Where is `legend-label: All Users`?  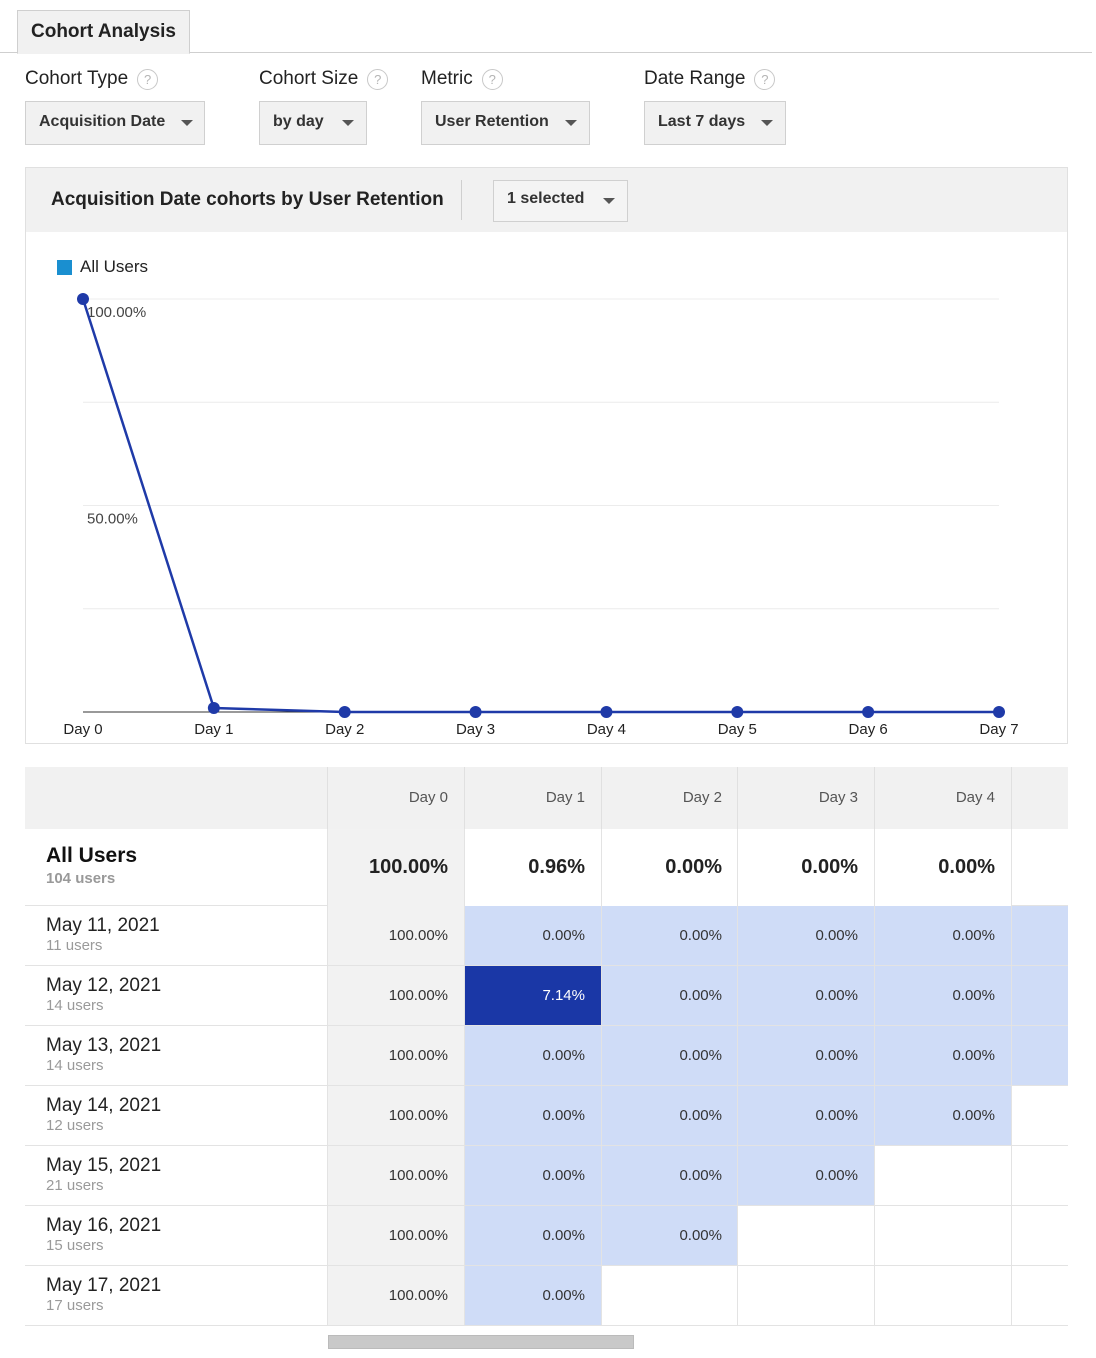
legend-label: All Users is located at coordinates (114, 266).